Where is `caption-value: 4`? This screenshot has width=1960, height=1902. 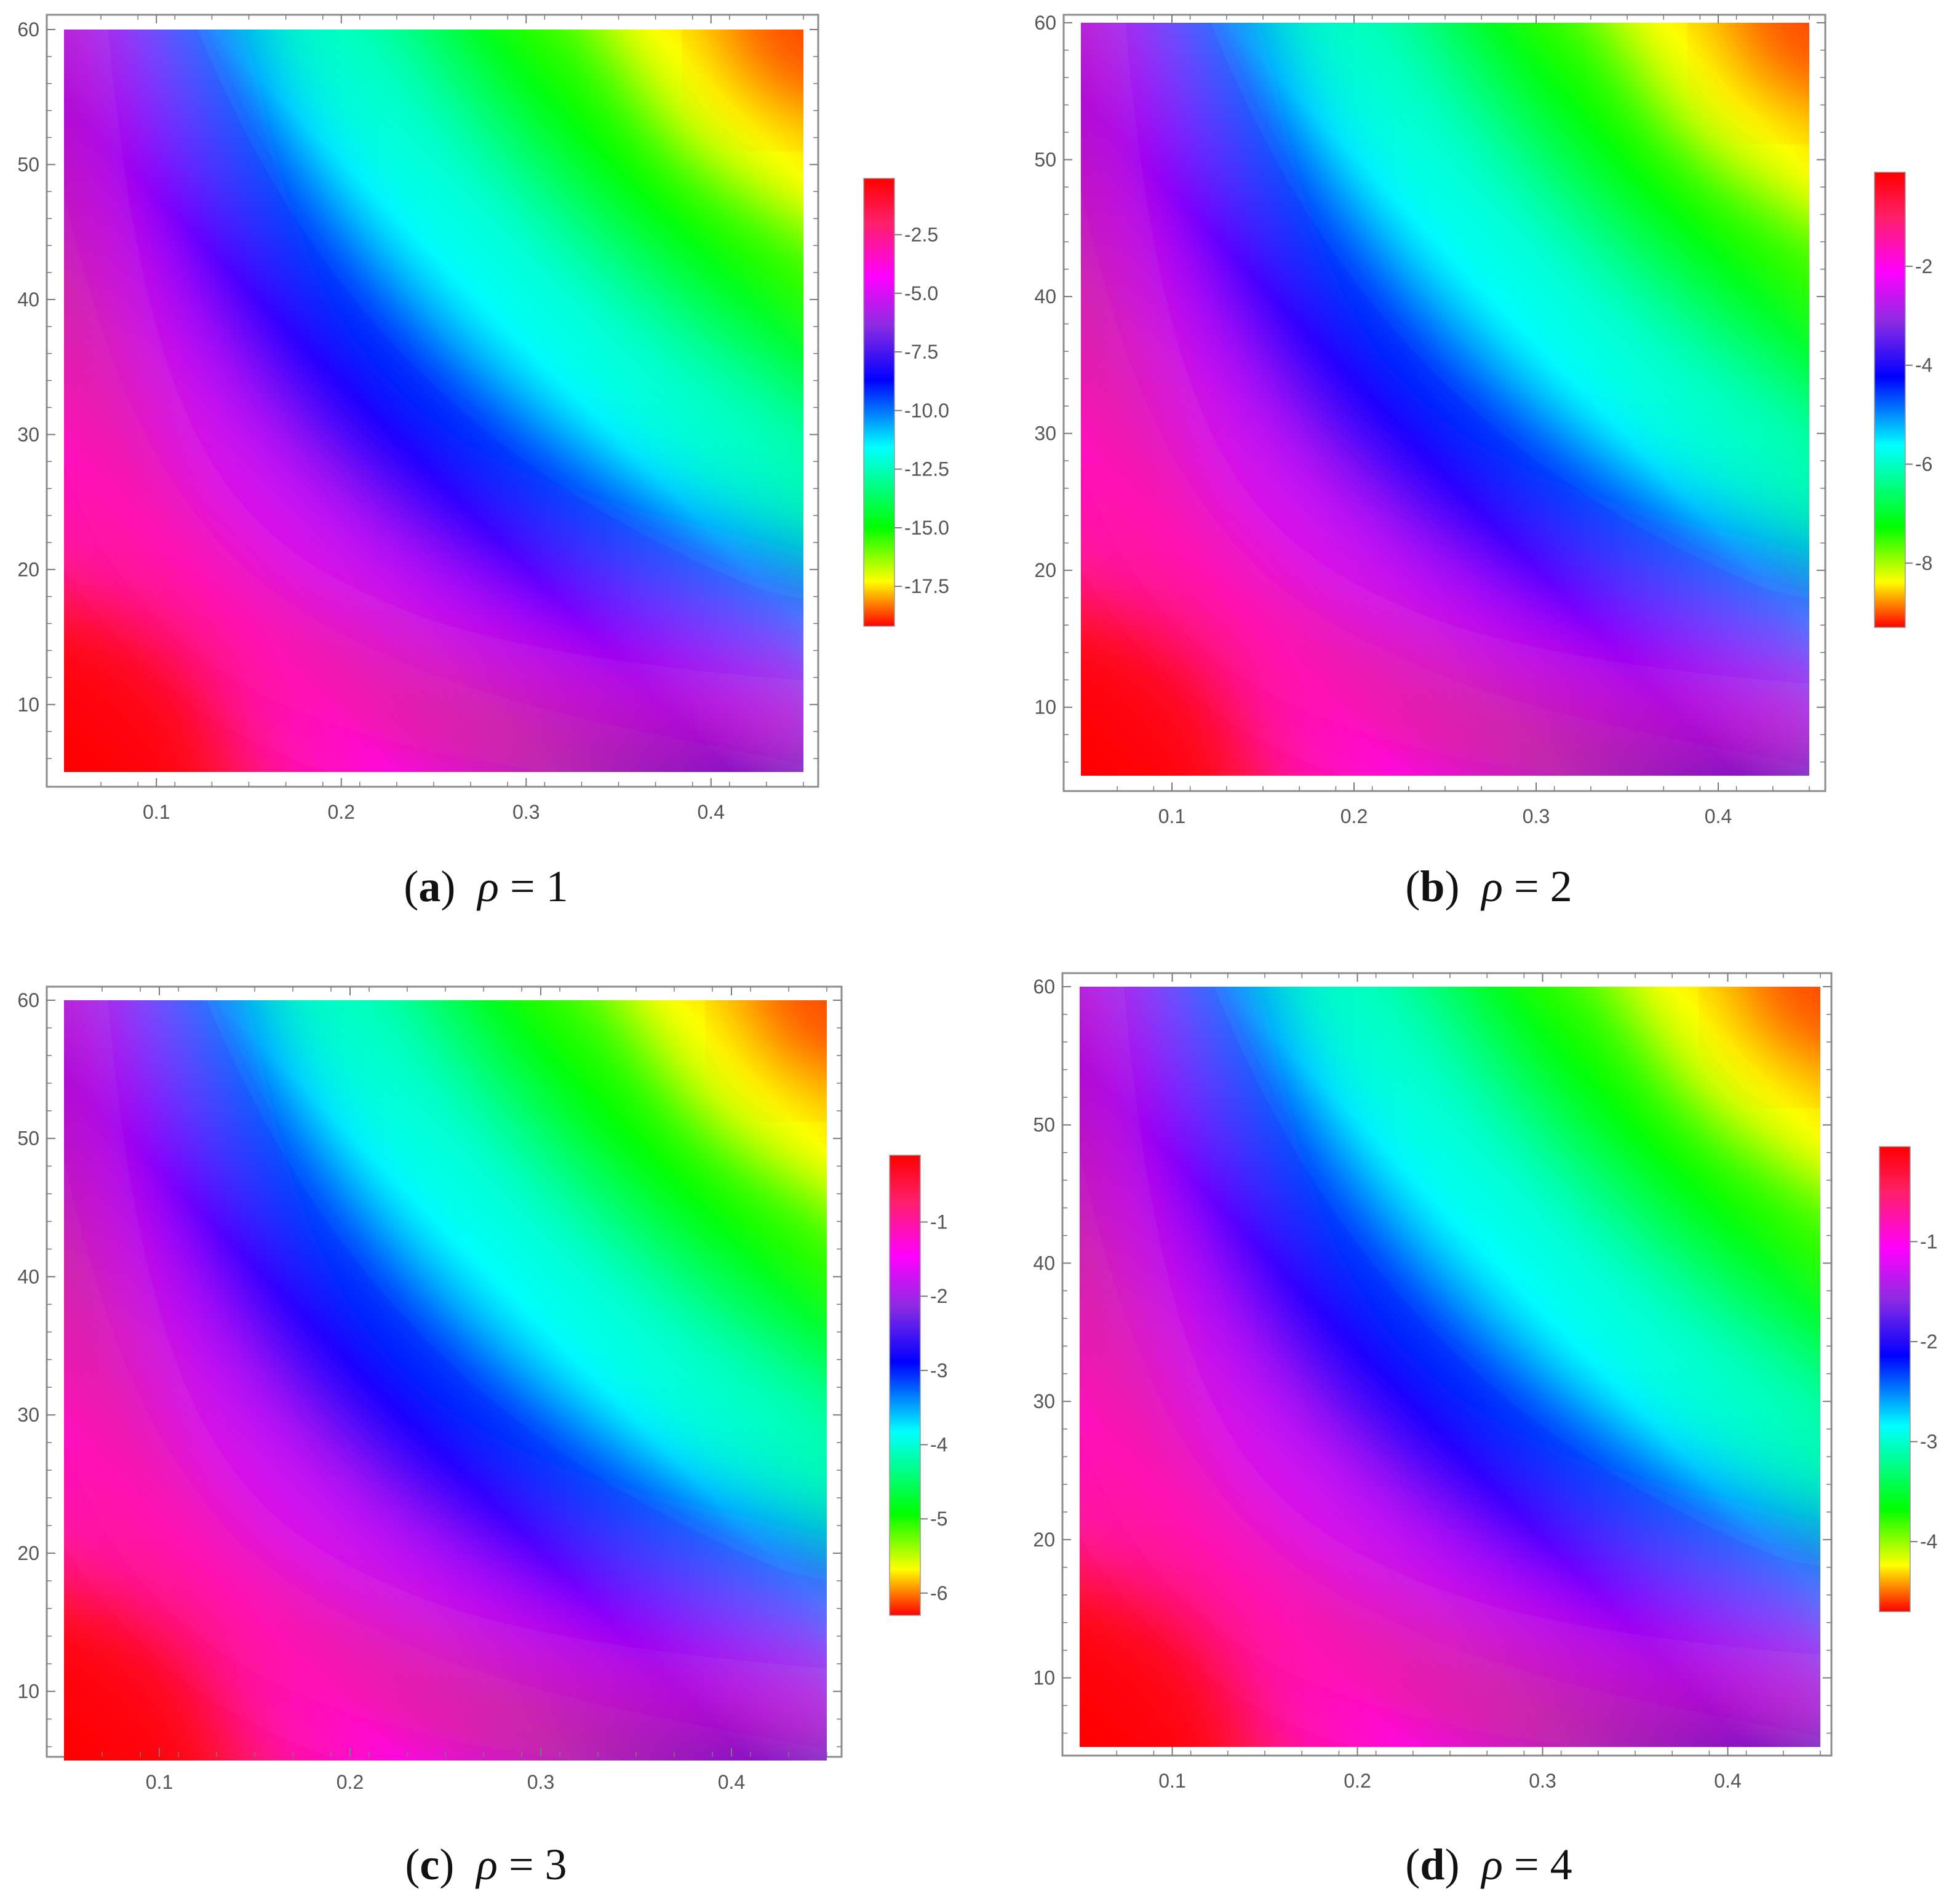
caption-value: 4 is located at coordinates (1561, 1864).